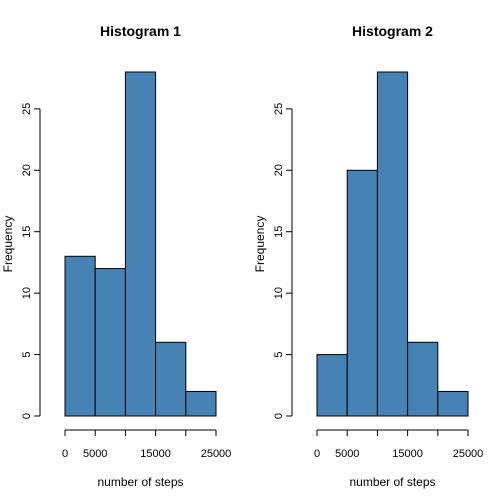  Describe the element at coordinates (140, 31) in the screenshot. I see `chart-title: Histogram 1` at that location.